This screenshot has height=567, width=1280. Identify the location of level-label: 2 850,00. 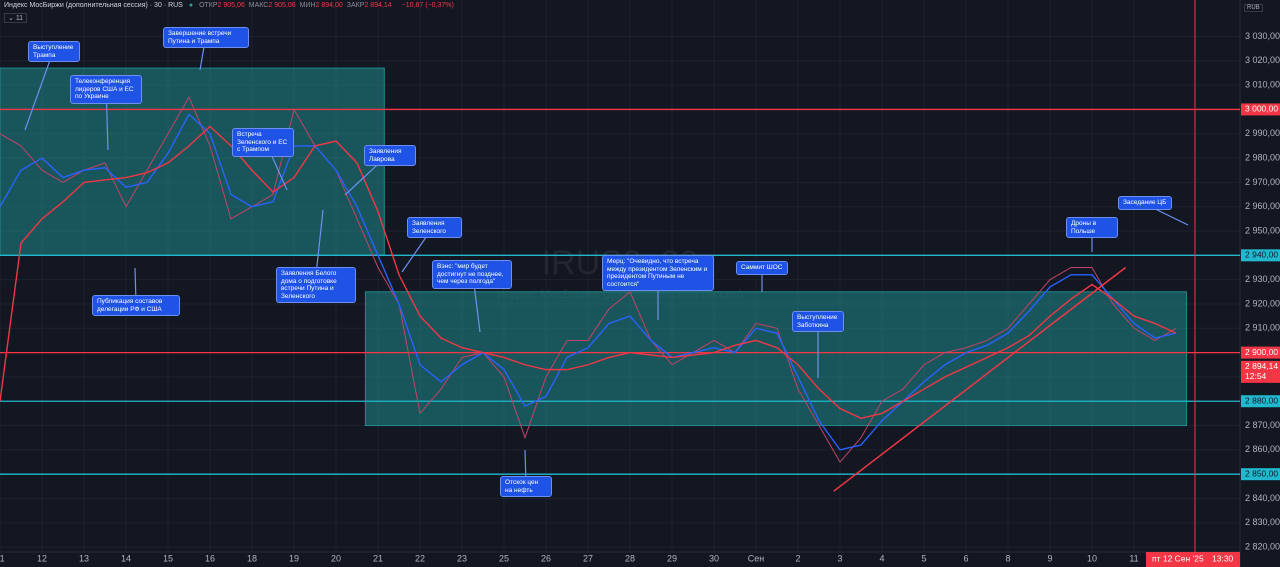
(1261, 473).